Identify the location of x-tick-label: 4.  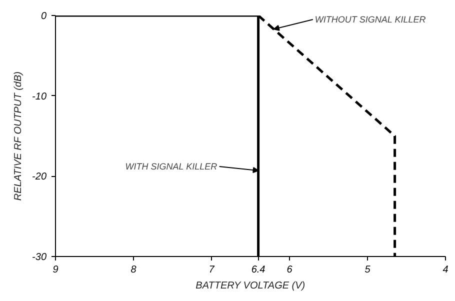
(445, 270).